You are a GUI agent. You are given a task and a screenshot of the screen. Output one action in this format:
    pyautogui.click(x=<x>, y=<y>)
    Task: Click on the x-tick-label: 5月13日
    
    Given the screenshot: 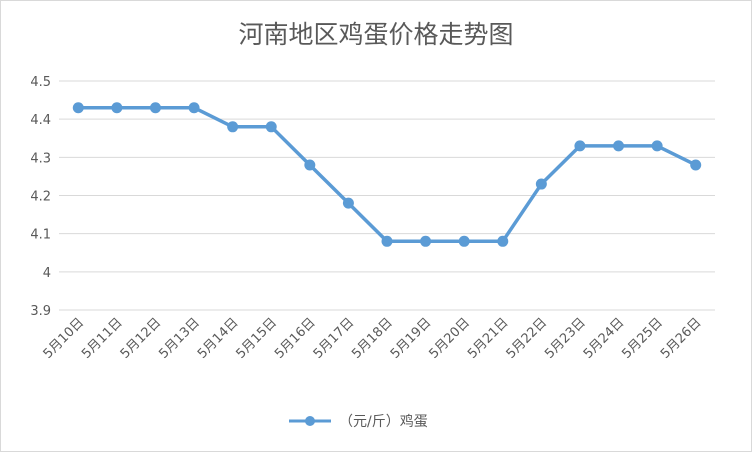 What is the action you would take?
    pyautogui.click(x=179, y=338)
    